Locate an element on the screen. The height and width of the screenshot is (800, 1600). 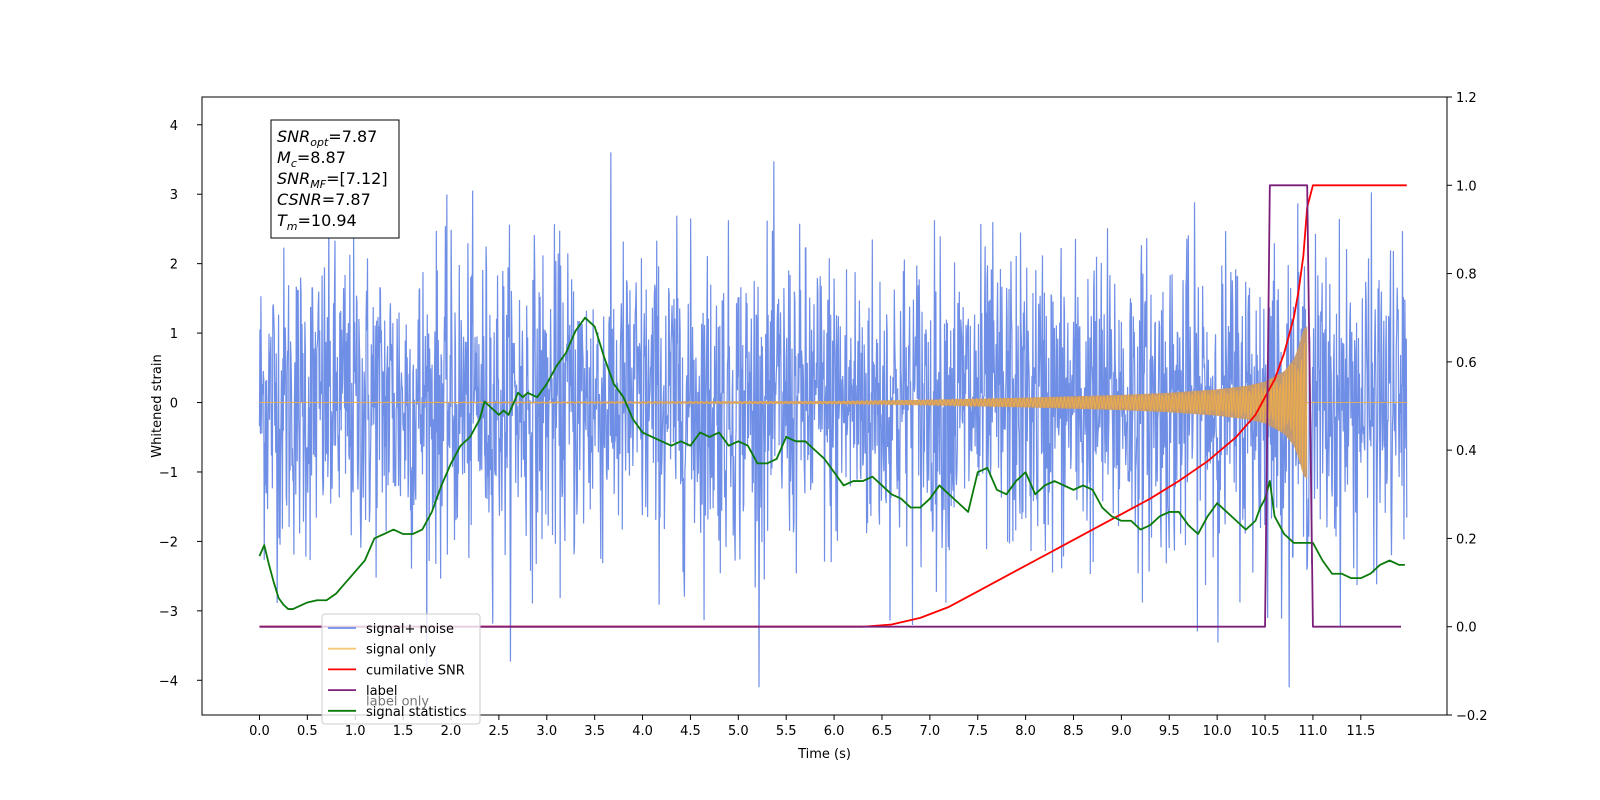
legend-label: signal only is located at coordinates (401, 650).